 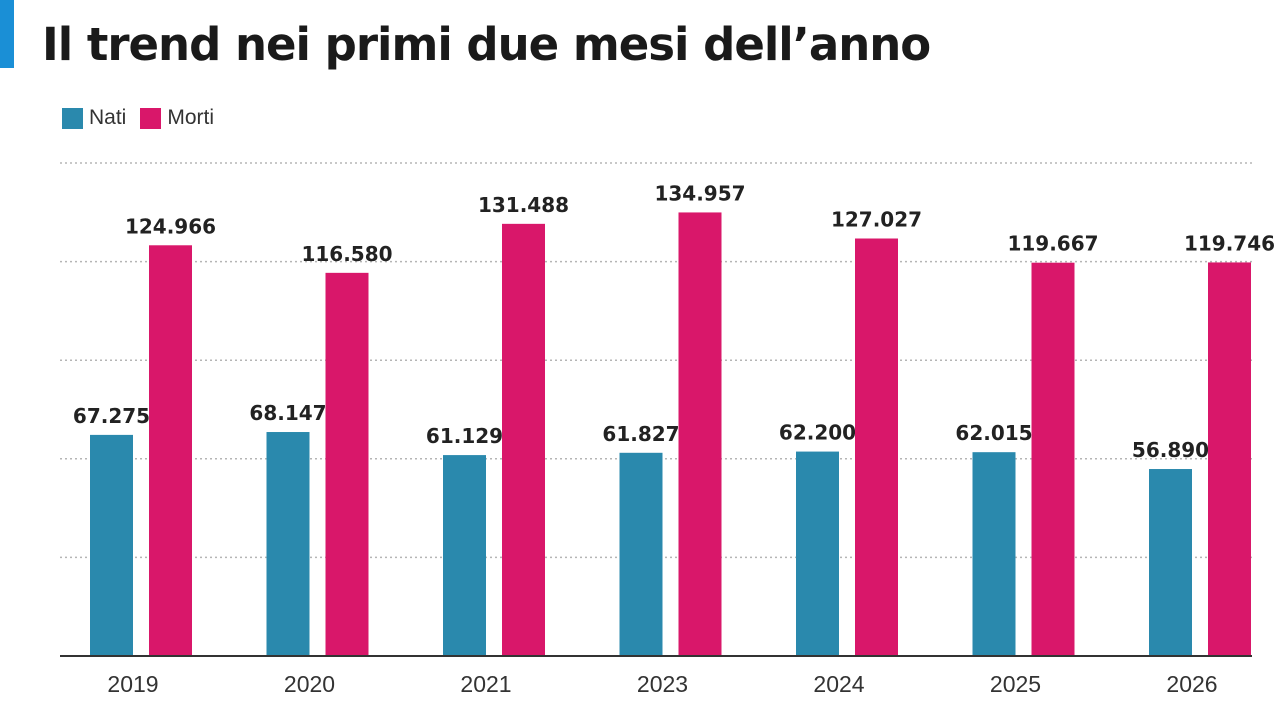 I want to click on x-tick-label-2026: 2026, so click(x=1191, y=684).